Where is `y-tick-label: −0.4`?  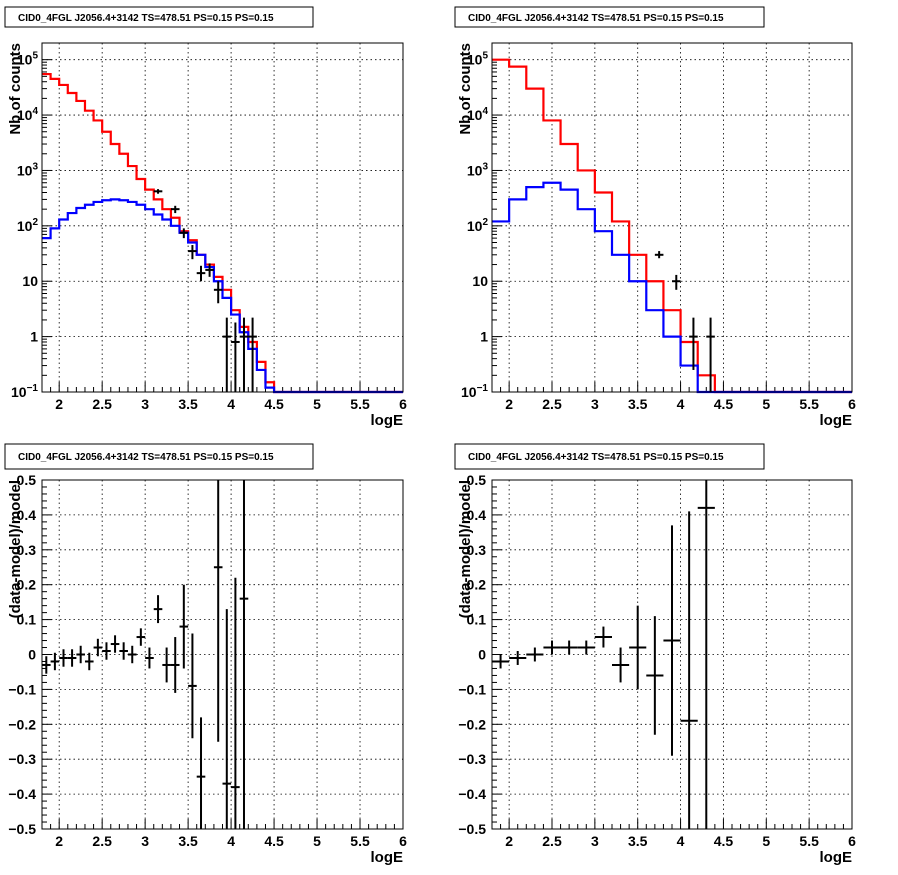 y-tick-label: −0.4 is located at coordinates (472, 794).